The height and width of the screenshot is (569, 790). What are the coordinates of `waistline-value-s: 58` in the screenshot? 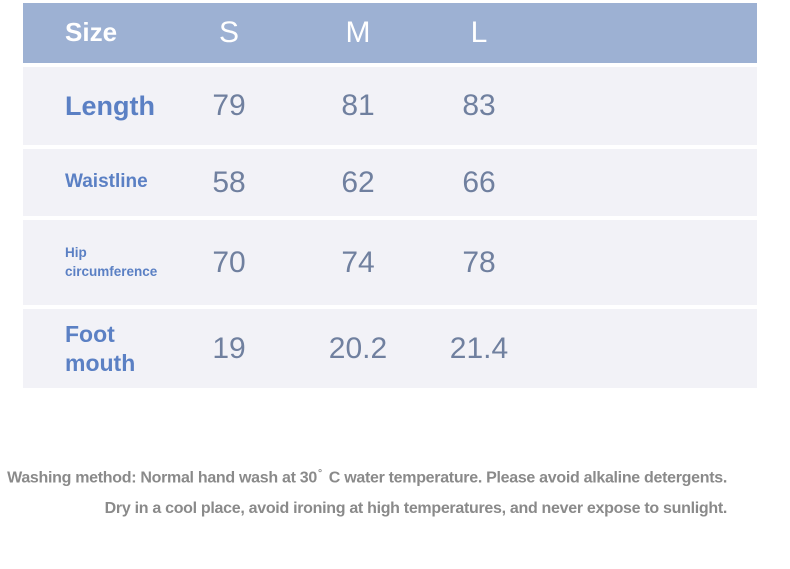 It's located at (229, 182).